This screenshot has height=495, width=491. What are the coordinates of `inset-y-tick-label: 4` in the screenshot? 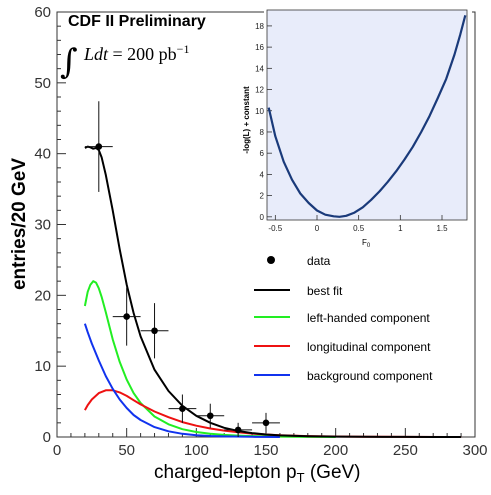 It's located at (262, 174).